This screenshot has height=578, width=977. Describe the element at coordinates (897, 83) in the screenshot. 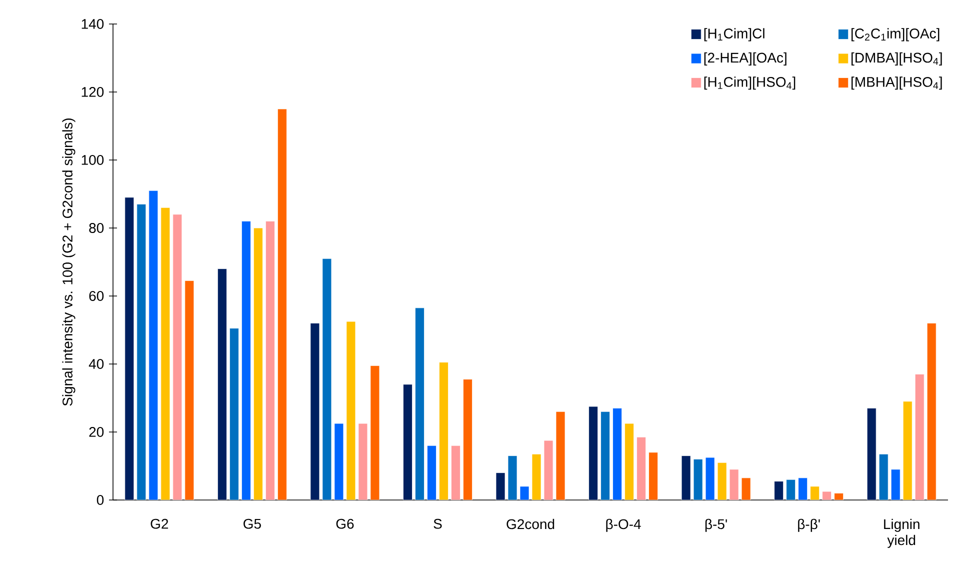

I see `legend-label: [MBHA][HSO$_{4}$]` at that location.